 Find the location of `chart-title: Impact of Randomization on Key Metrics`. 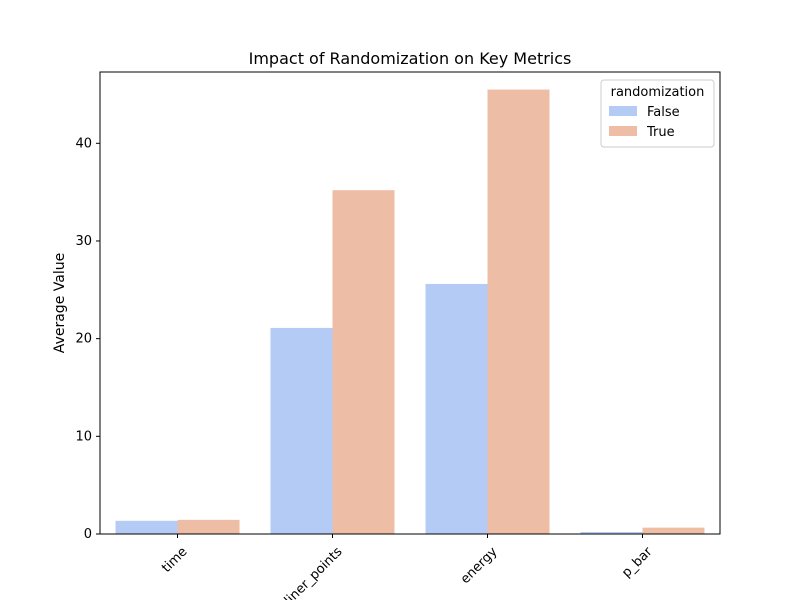

chart-title: Impact of Randomization on Key Metrics is located at coordinates (410, 58).